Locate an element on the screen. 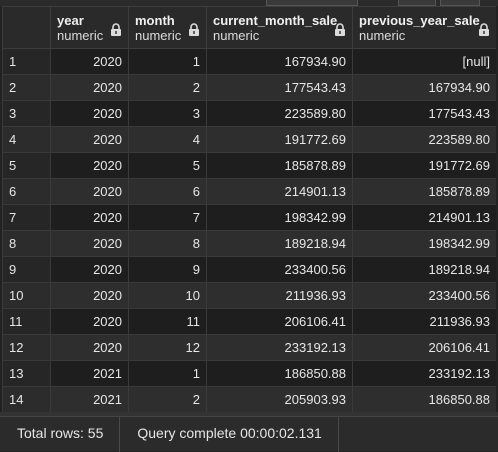 This screenshot has height=452, width=498. cell-current-month-sale: 211936.93 is located at coordinates (279, 295).